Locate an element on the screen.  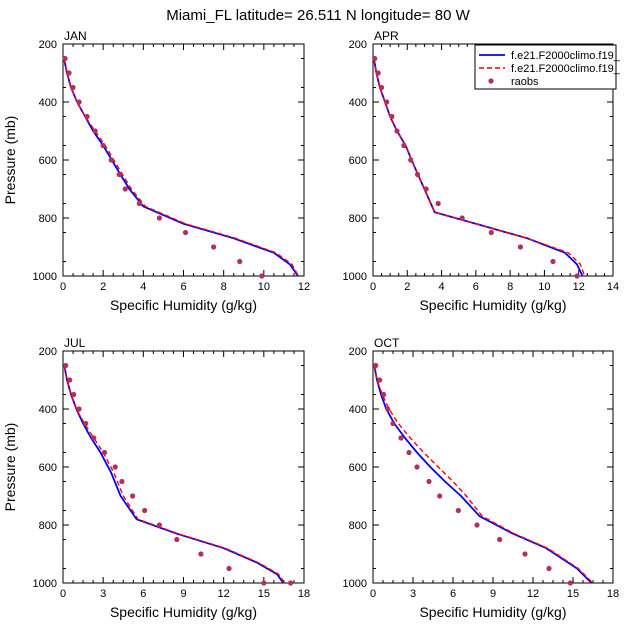
x-tick-label: 8 is located at coordinates (224, 287).